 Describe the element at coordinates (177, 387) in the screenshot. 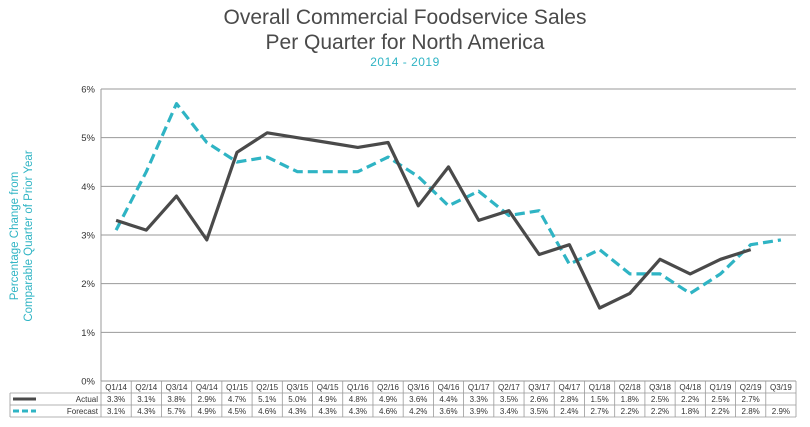

I see `x-tick-label: Q3/14` at that location.